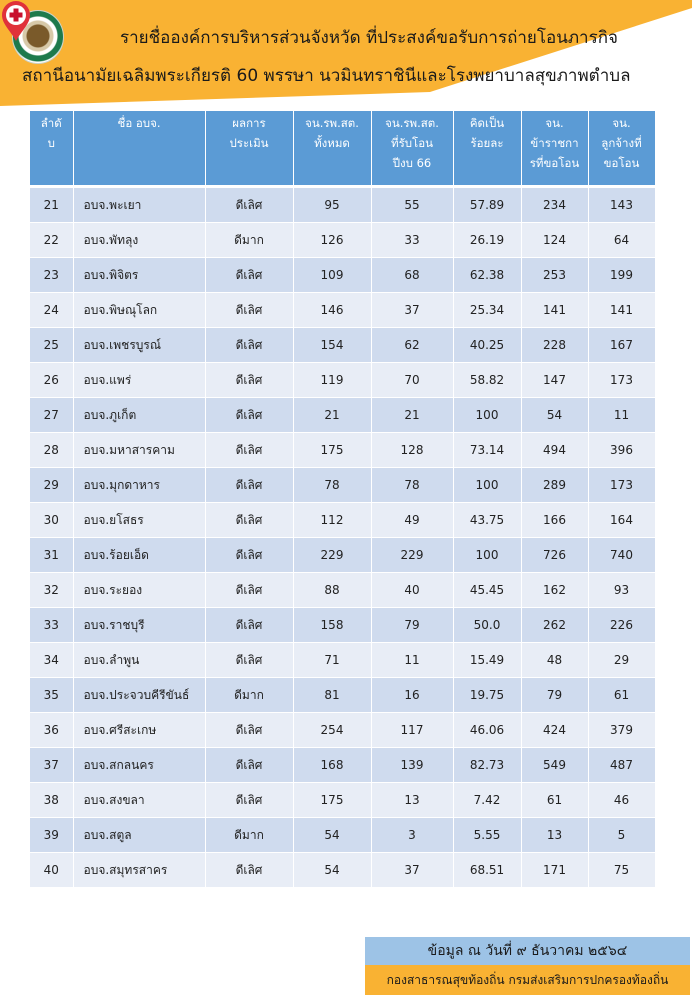  What do you see at coordinates (139, 800) in the screenshot?
I see `pao-name-cell: อบจ.สงขลา` at bounding box center [139, 800].